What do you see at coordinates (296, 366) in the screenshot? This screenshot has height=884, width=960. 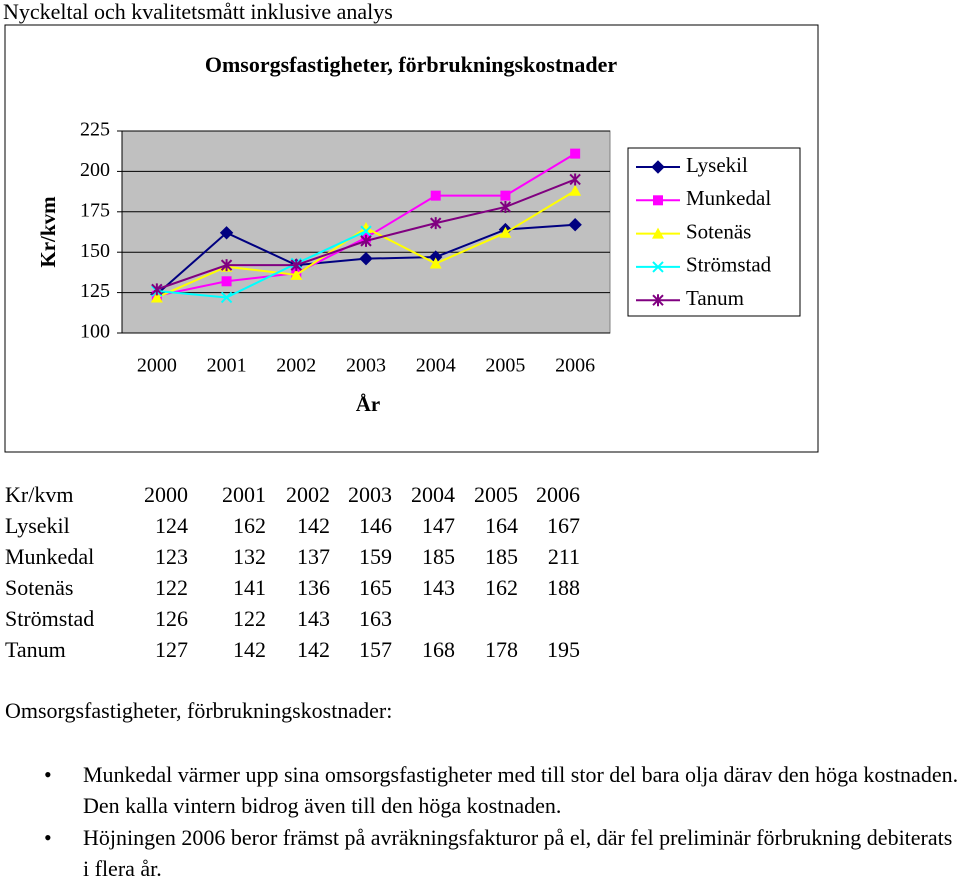 I see `x-tick-label: 2002` at bounding box center [296, 366].